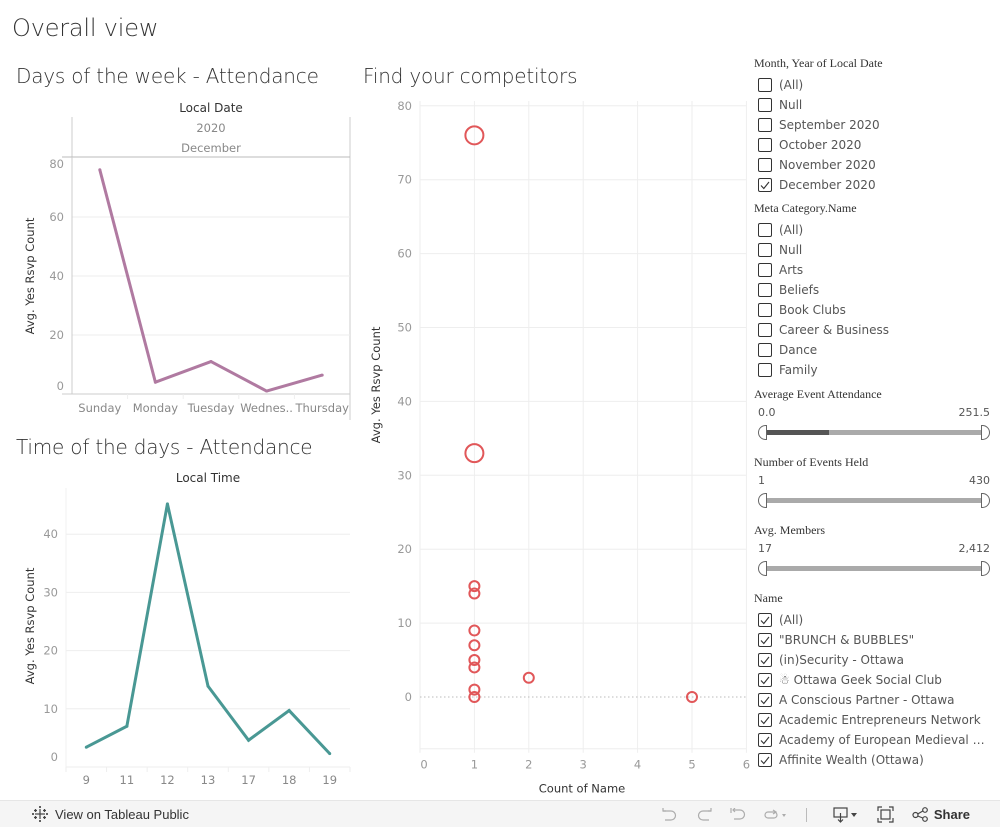 The height and width of the screenshot is (827, 1000). Describe the element at coordinates (704, 814) in the screenshot. I see `redo-button` at that location.